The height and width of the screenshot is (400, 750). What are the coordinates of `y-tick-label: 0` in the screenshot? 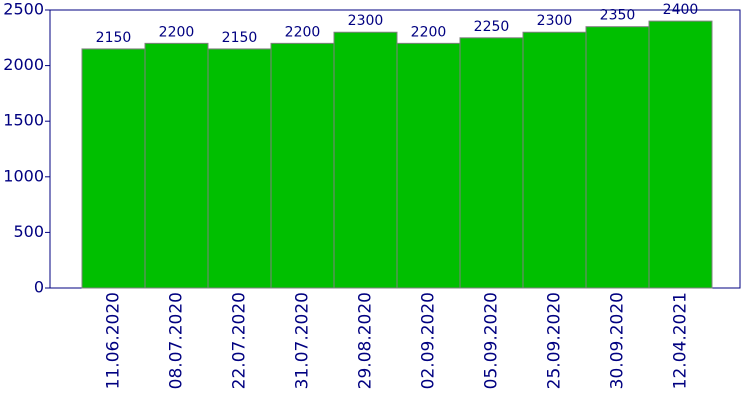 It's located at (39, 287).